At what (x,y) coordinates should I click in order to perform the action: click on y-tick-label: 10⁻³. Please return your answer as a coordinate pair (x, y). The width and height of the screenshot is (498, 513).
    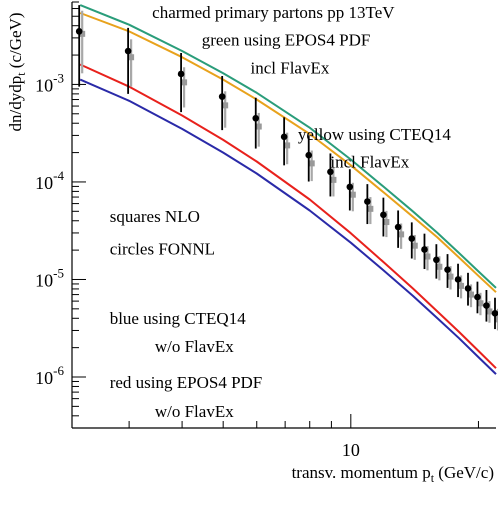
    Looking at the image, I should click on (49, 82).